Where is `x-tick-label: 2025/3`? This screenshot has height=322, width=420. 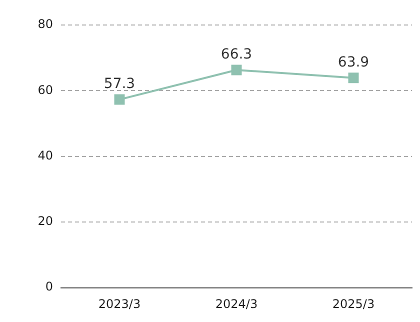
x-tick-label: 2025/3 is located at coordinates (353, 303).